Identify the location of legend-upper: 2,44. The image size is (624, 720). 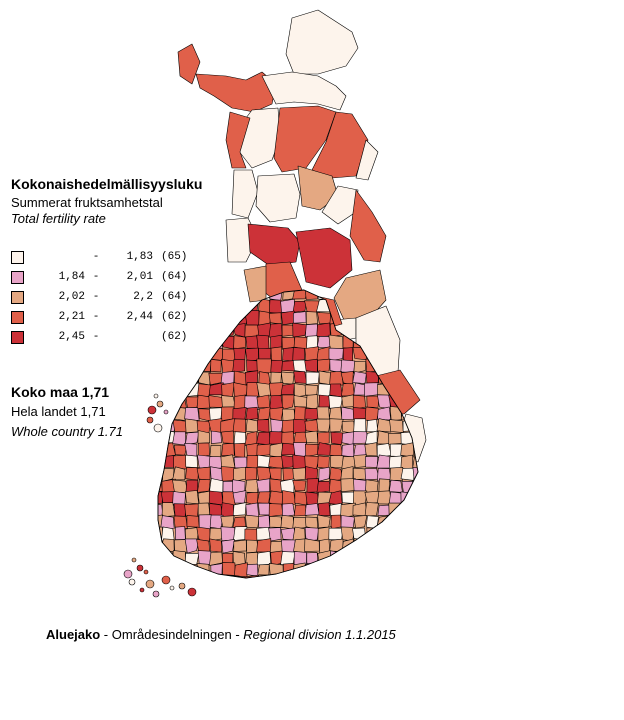
(139, 317).